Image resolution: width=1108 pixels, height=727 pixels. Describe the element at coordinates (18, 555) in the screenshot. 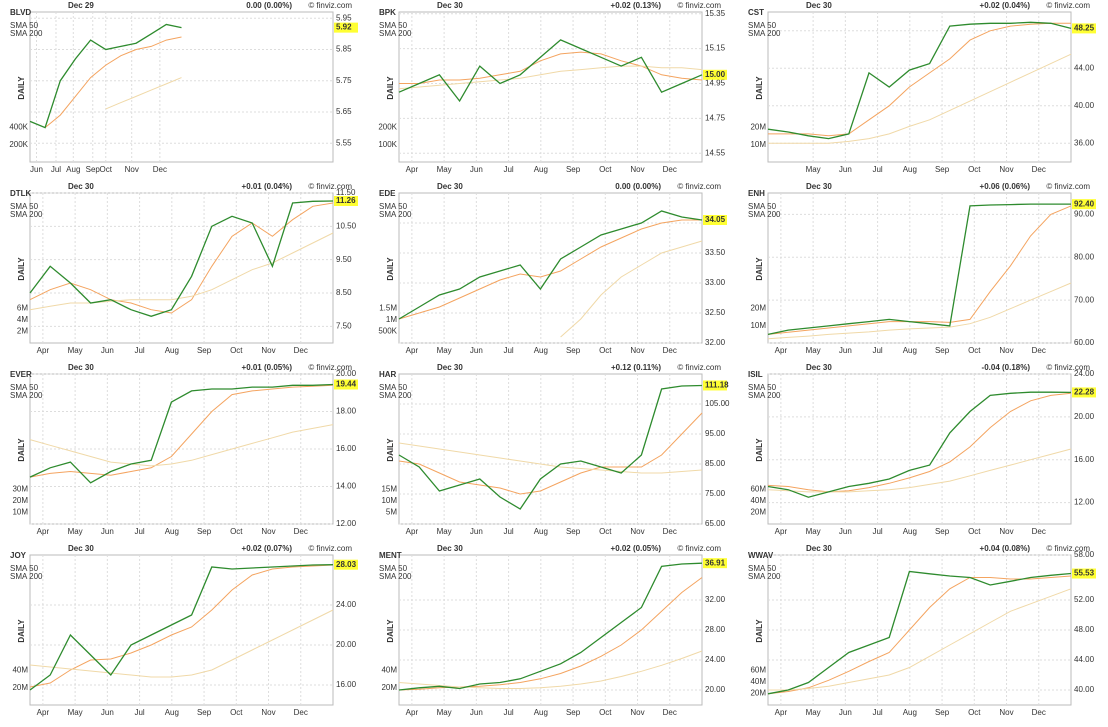

I see `ticker: JOY` at that location.